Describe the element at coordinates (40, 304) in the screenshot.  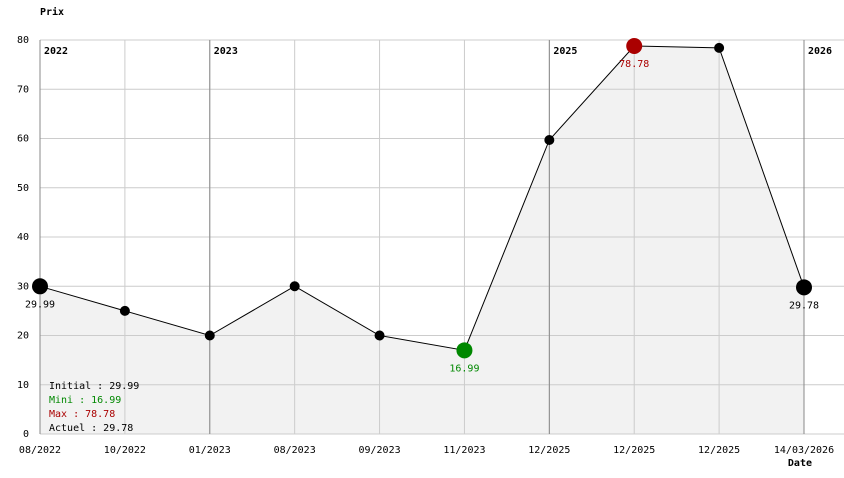
I see `data-label: 29.99` at that location.